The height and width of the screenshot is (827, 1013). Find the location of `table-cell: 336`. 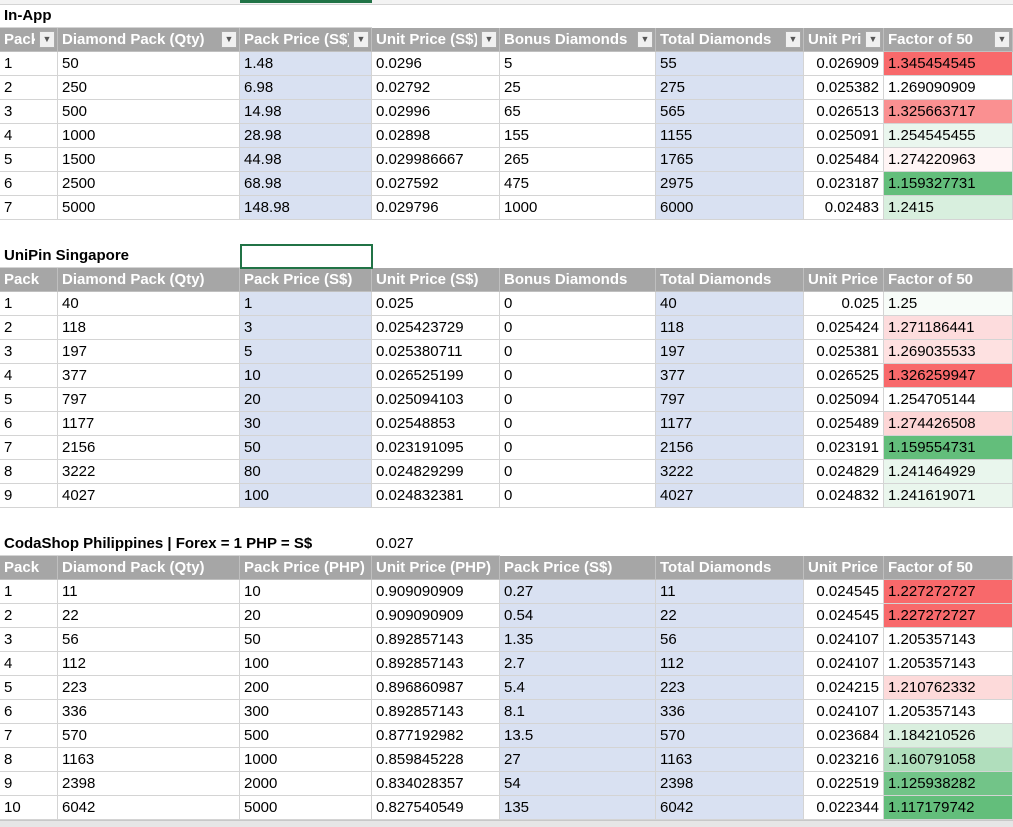

table-cell: 336 is located at coordinates (730, 712).